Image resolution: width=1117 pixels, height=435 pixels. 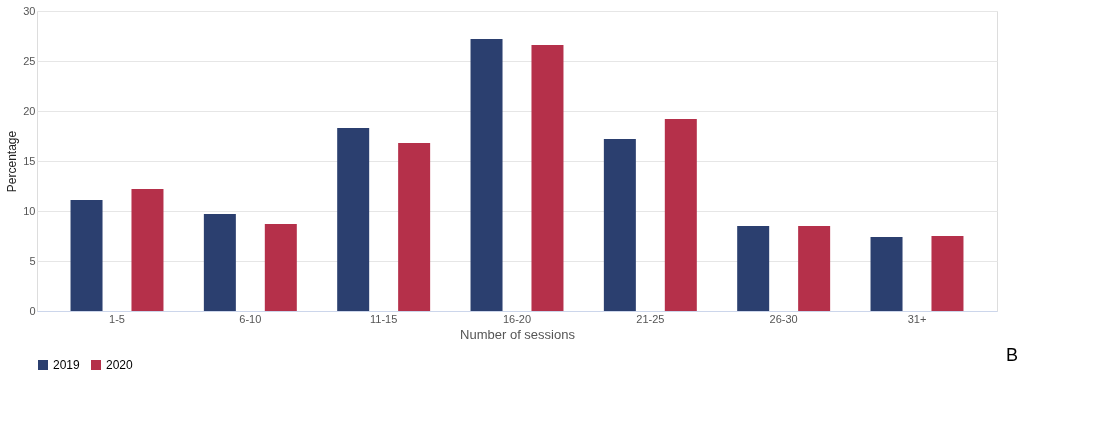 What do you see at coordinates (32, 310) in the screenshot?
I see `y-tick-label: 0` at bounding box center [32, 310].